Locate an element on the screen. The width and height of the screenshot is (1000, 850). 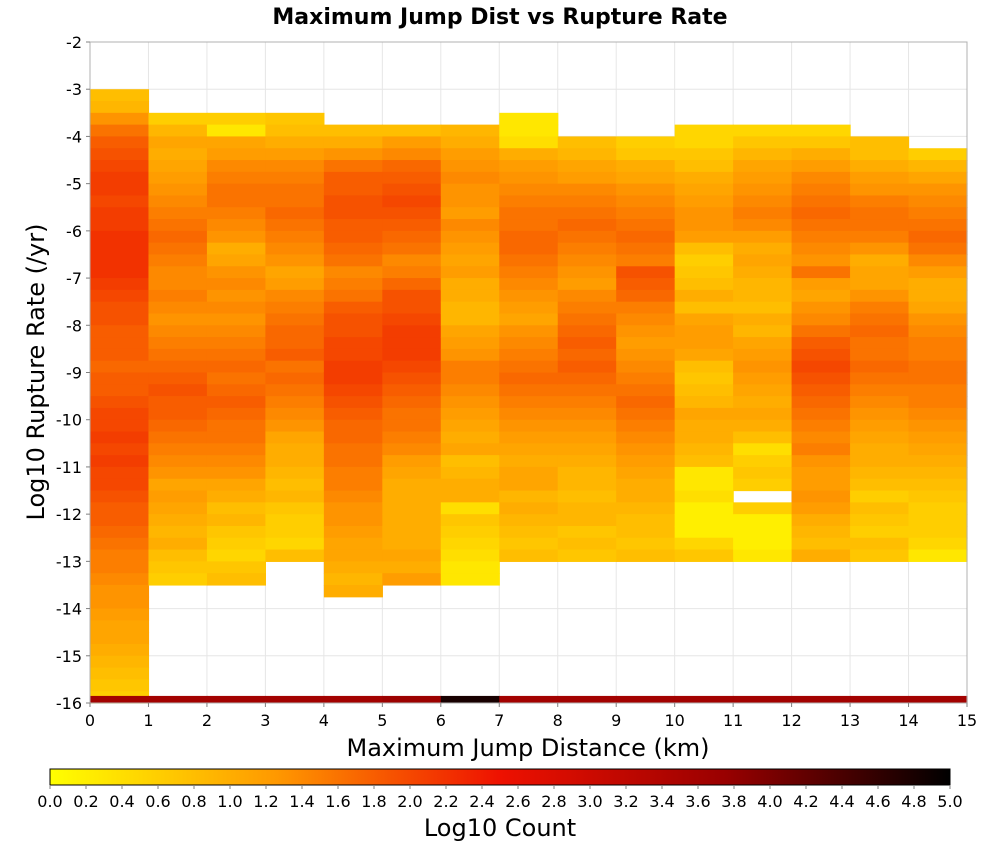
x-tick-label: 11 is located at coordinates (733, 720).